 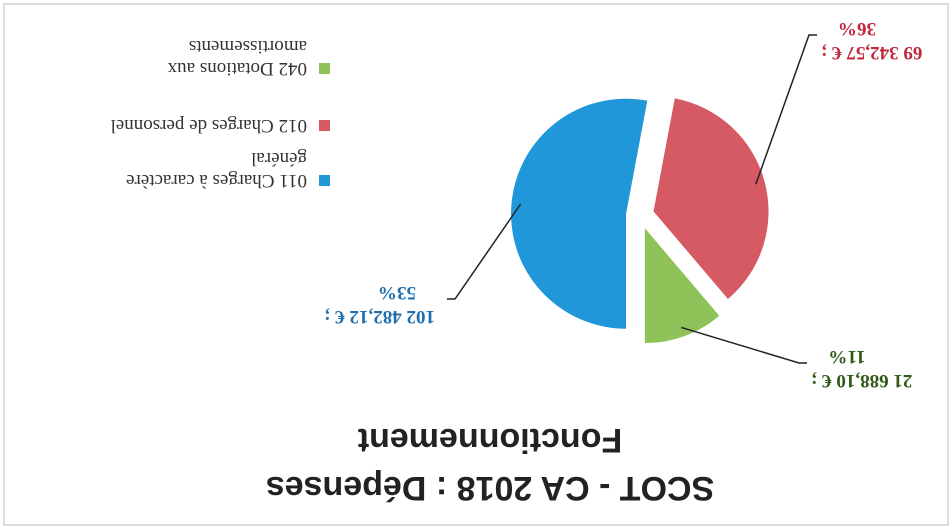 What do you see at coordinates (861, 380) in the screenshot?
I see `data-label: 21 688,10 € ;` at bounding box center [861, 380].